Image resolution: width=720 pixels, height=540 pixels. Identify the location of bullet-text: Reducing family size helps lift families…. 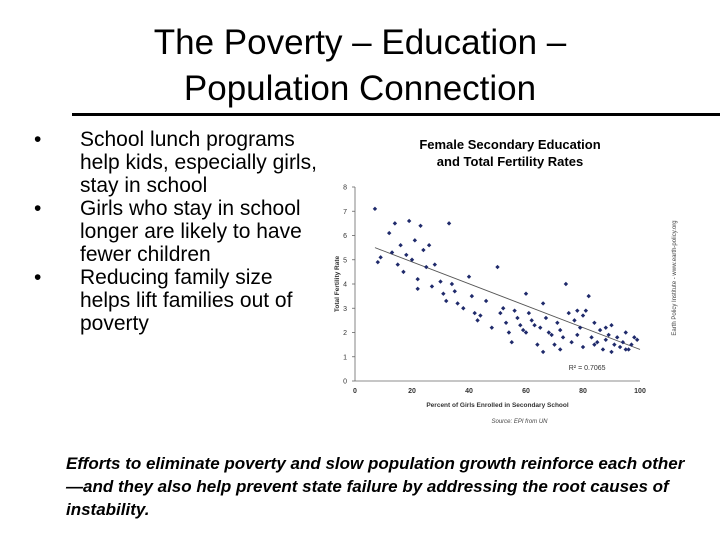
(186, 300).